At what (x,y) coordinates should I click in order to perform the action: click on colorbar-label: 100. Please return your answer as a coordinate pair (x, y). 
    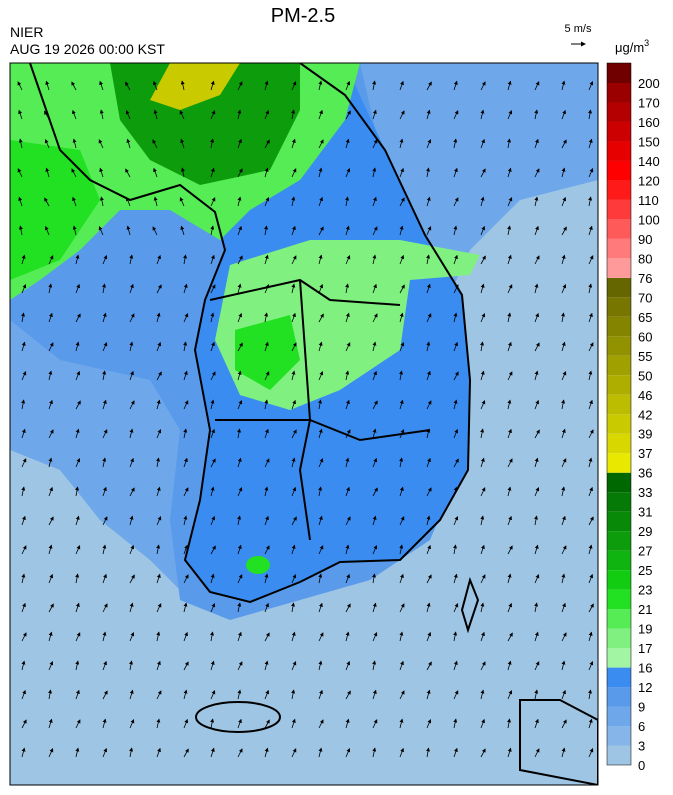
    Looking at the image, I should click on (649, 219).